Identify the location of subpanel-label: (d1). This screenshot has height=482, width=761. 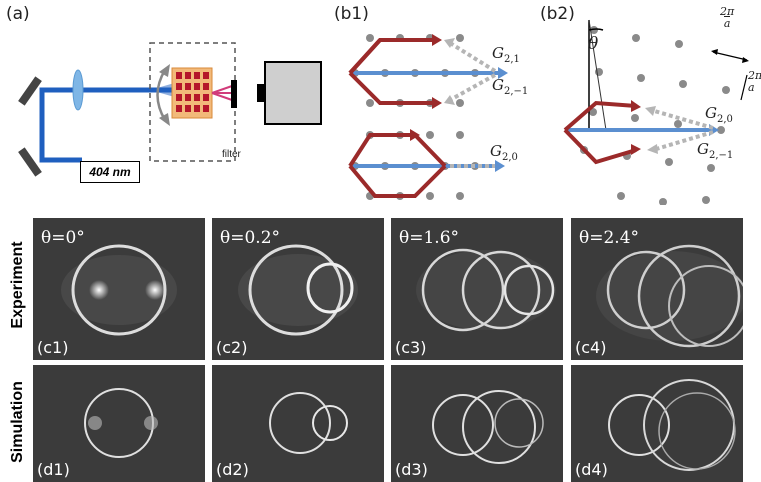
(53, 469).